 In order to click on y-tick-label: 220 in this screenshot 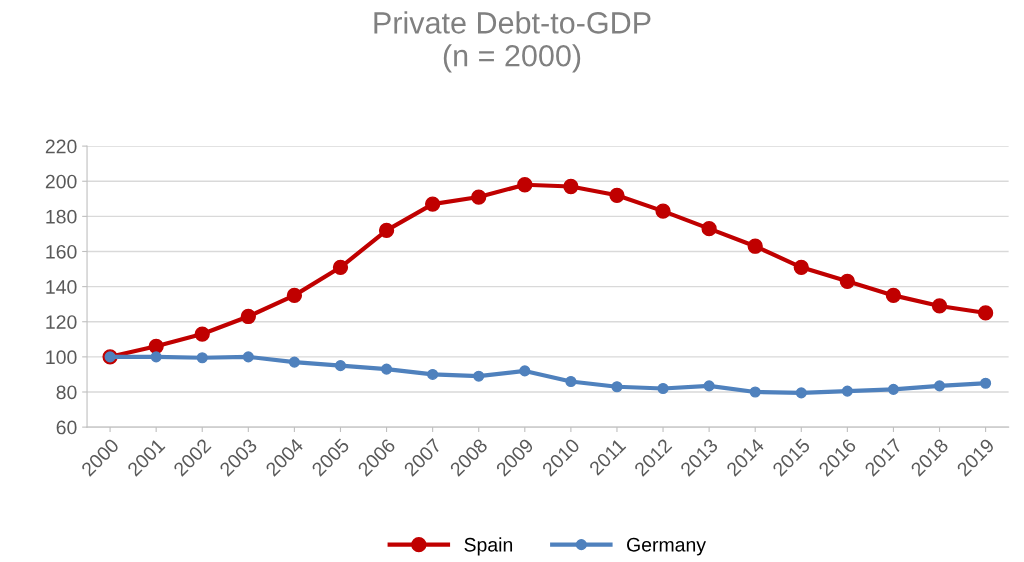, I will do `click(61, 146)`.